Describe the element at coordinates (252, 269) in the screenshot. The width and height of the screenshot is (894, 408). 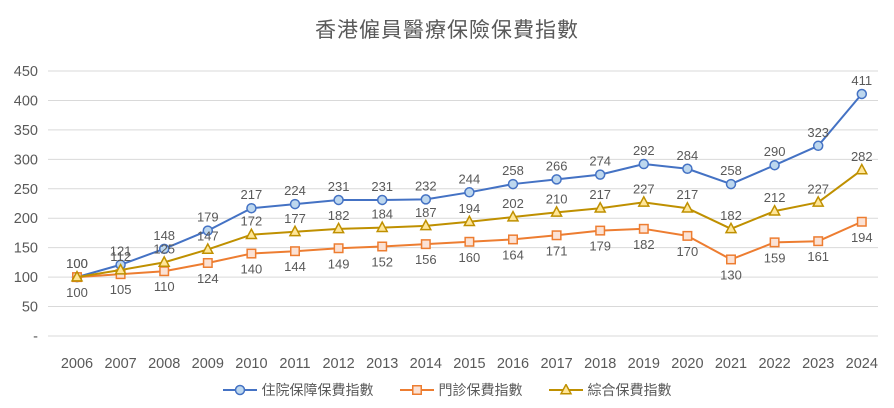
I see `data-label: 140` at that location.